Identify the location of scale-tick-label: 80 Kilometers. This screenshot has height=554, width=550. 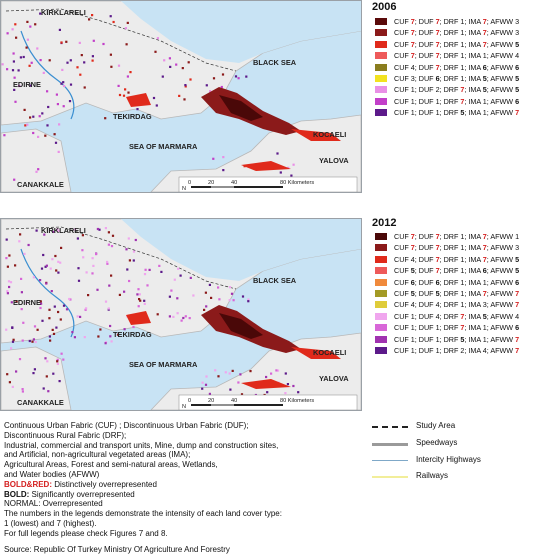
(297, 183).